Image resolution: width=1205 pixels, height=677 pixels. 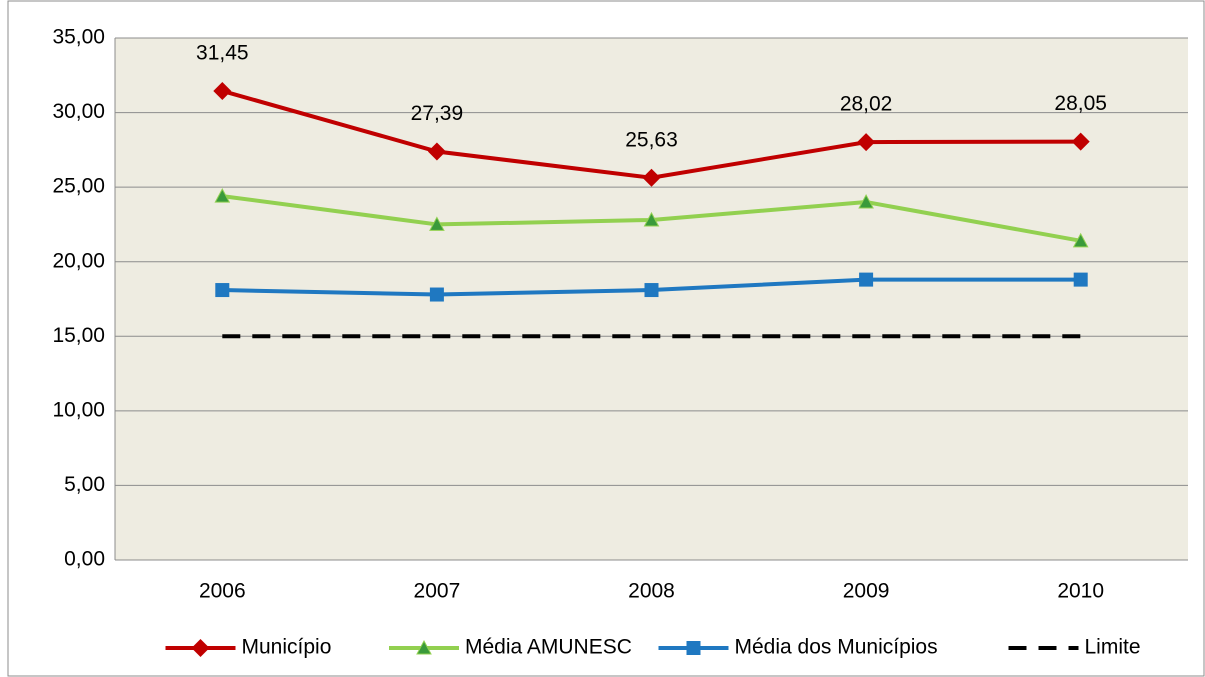 I want to click on y-tick-label: 20,00, so click(x=78, y=260).